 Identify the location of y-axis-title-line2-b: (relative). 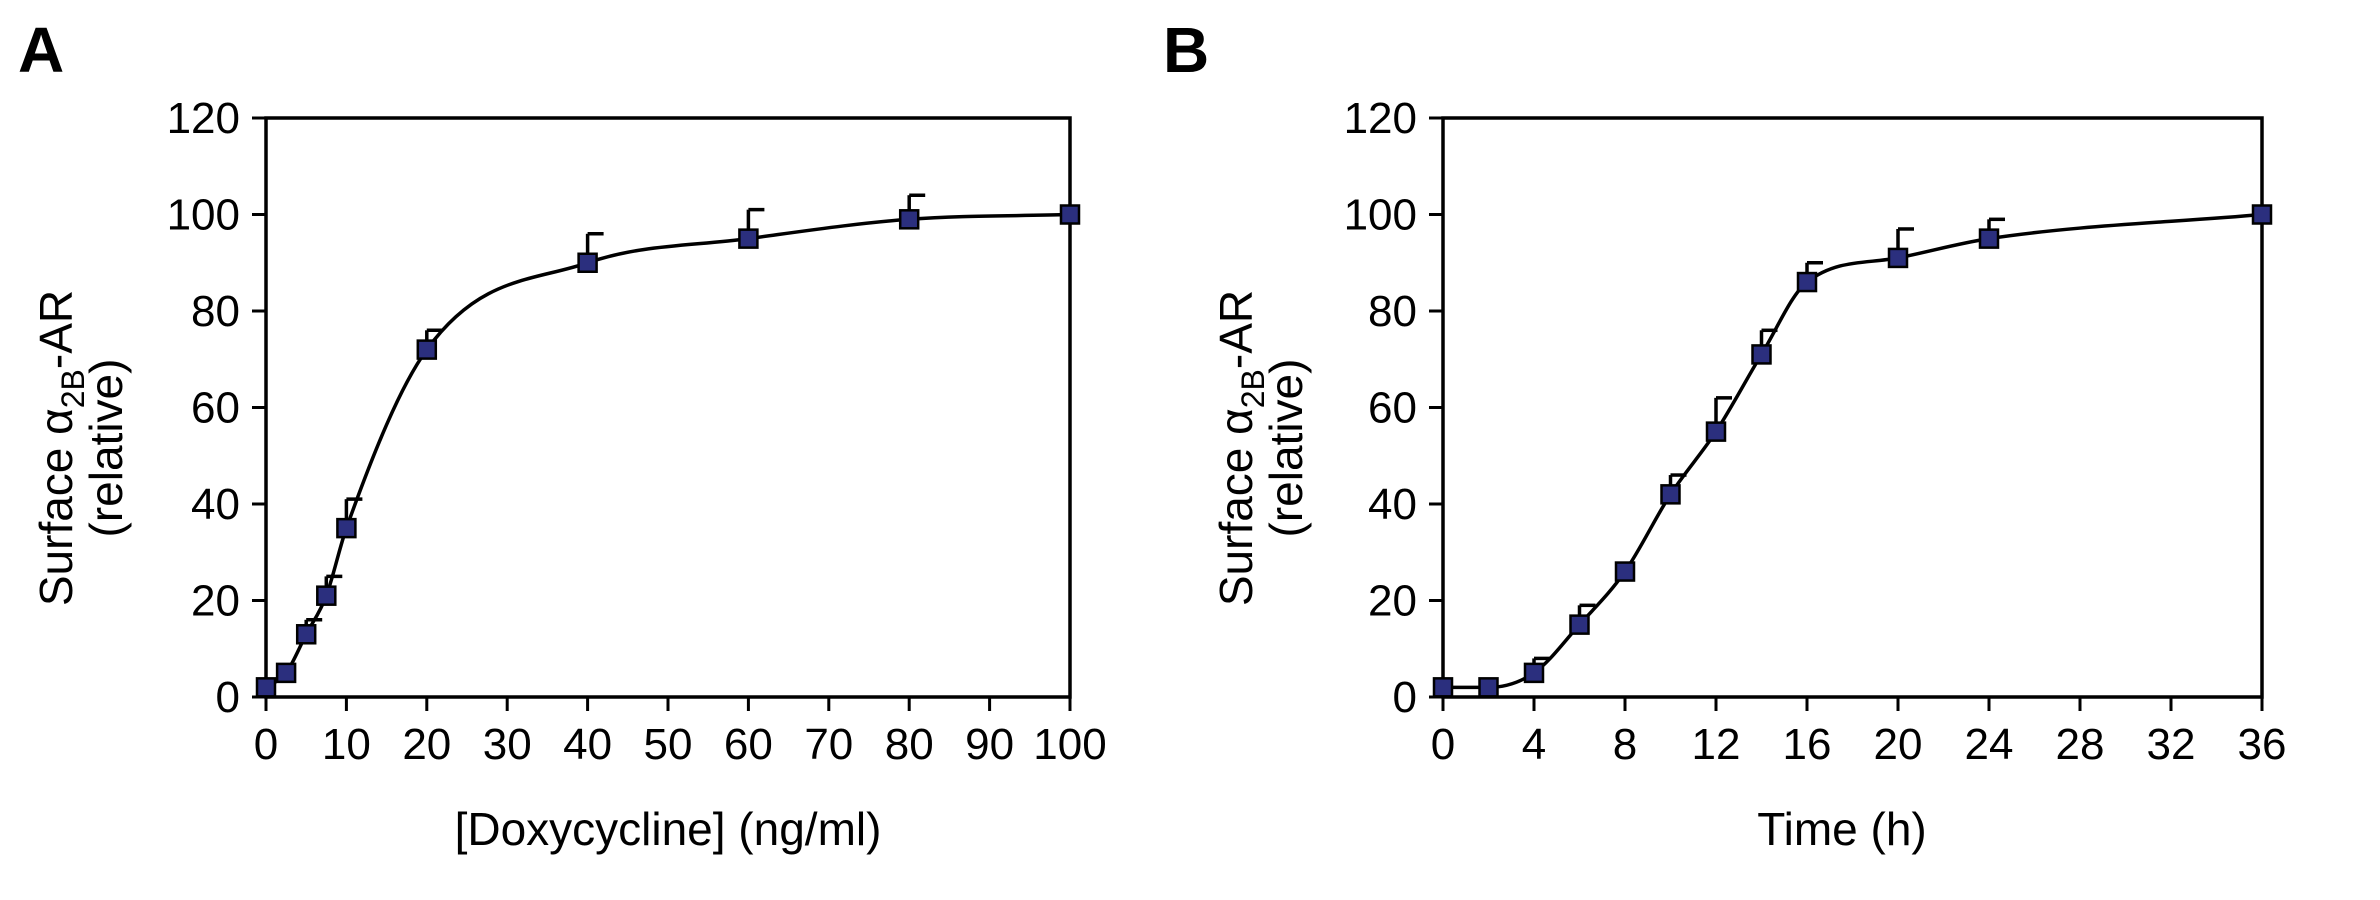
(1286, 448).